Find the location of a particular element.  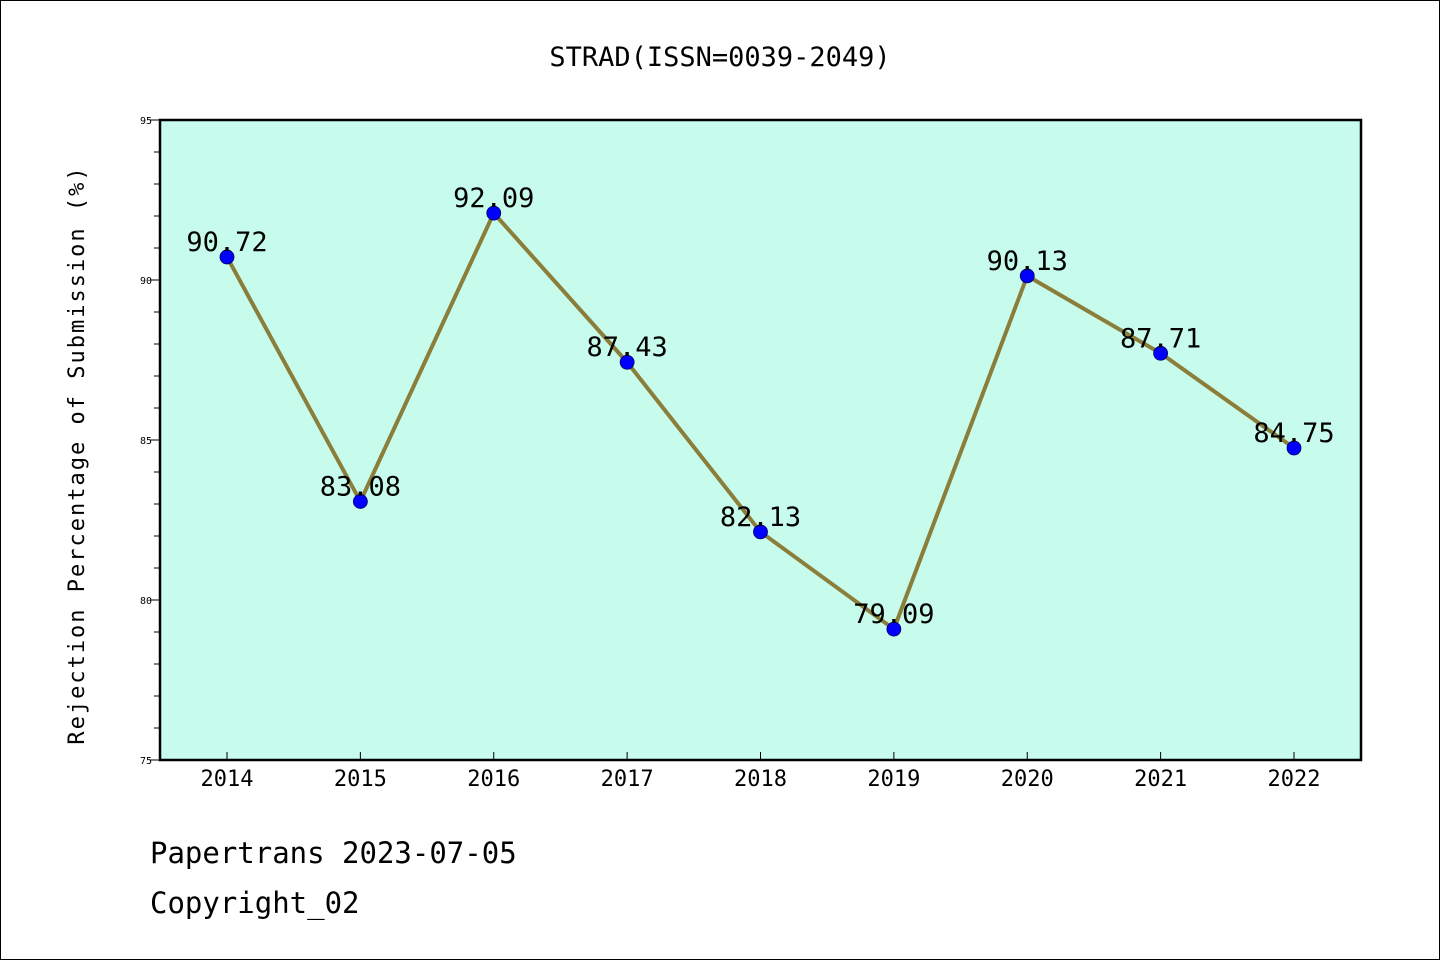

copyright-note: Copyright_02 is located at coordinates (255, 903).